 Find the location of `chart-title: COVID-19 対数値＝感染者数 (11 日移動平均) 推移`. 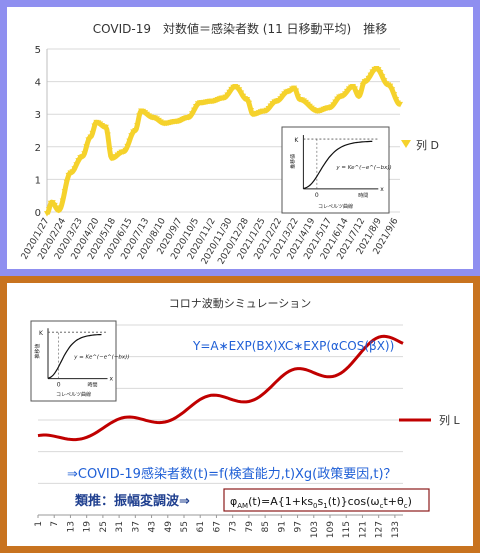

chart-title: COVID-19 対数値＝感染者数 (11 日移動平均) 推移 is located at coordinates (240, 28).